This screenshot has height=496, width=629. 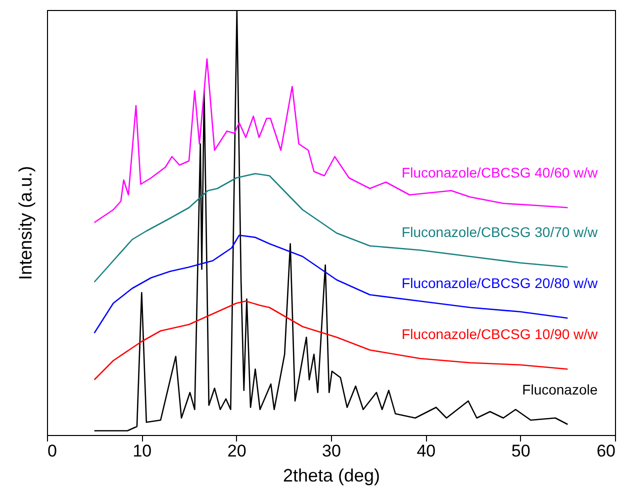 I want to click on x-tick-label: 50, so click(x=520, y=451).